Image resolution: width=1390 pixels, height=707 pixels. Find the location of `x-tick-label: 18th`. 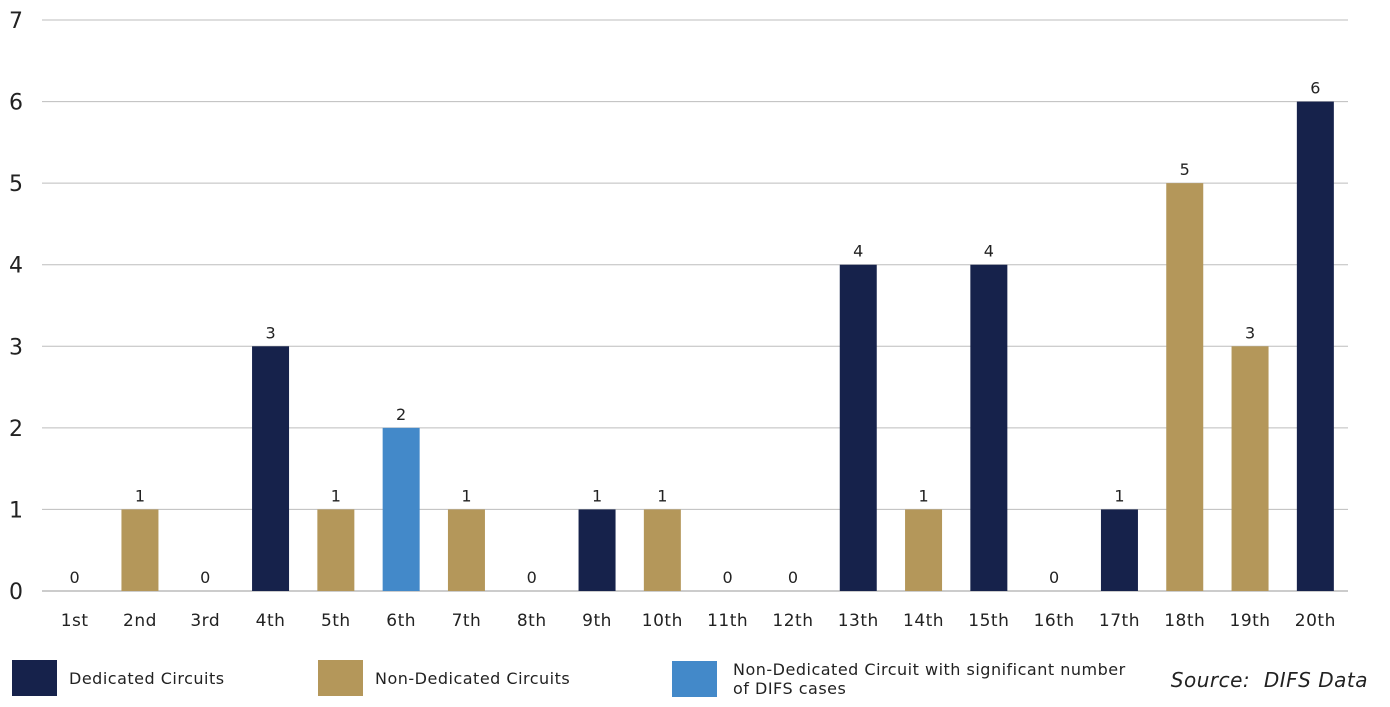

x-tick-label: 18th is located at coordinates (1184, 621).